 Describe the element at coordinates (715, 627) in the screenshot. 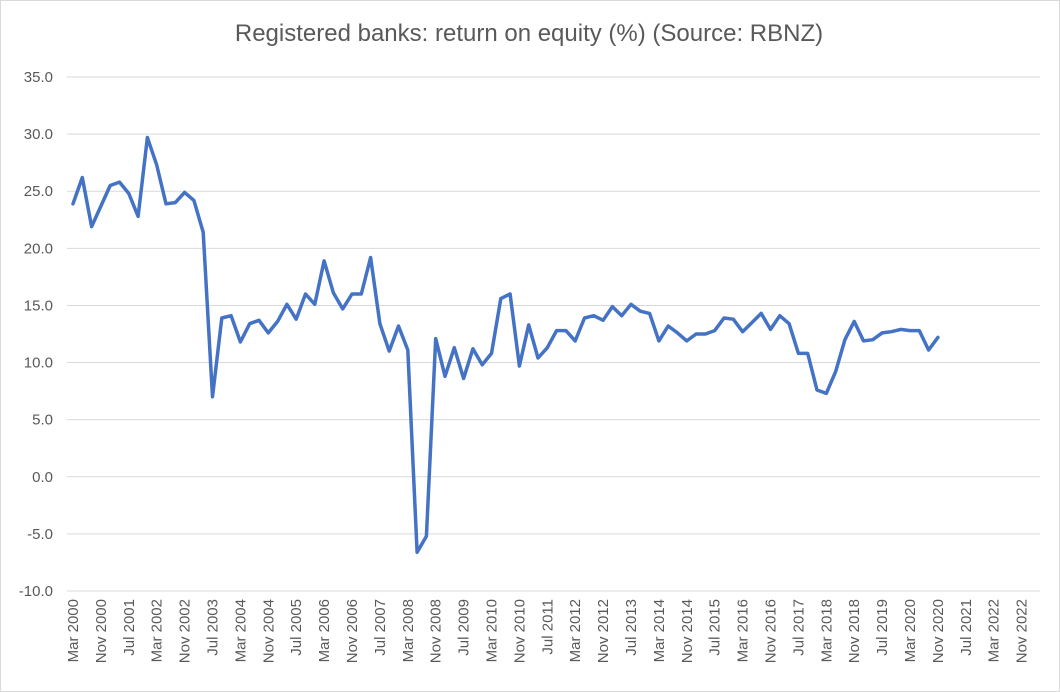

I see `x-tick-label: Jul 2015` at that location.